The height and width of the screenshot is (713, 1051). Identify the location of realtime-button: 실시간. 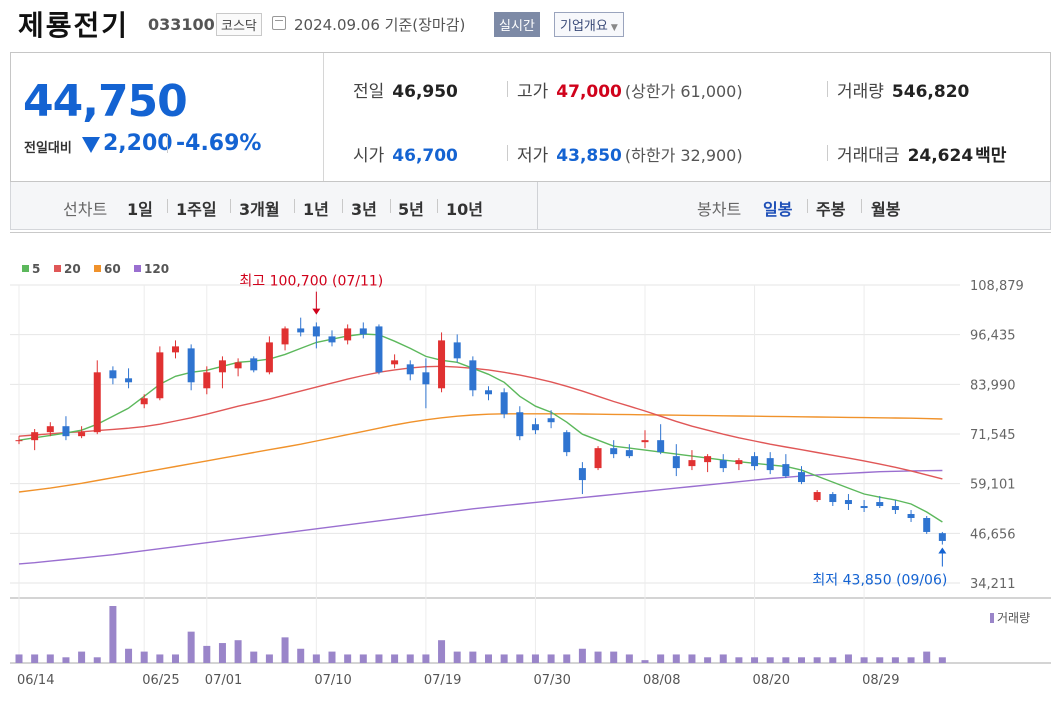
(517, 24).